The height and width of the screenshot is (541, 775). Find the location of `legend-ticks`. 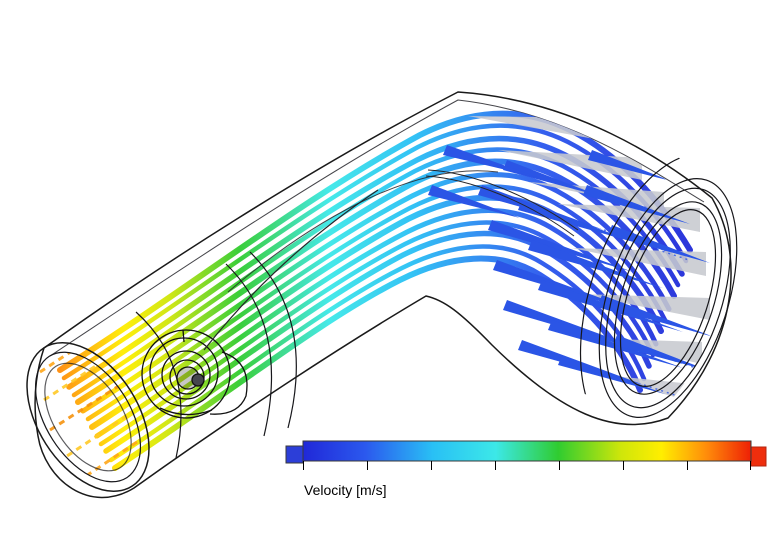

legend-ticks is located at coordinates (527, 465).